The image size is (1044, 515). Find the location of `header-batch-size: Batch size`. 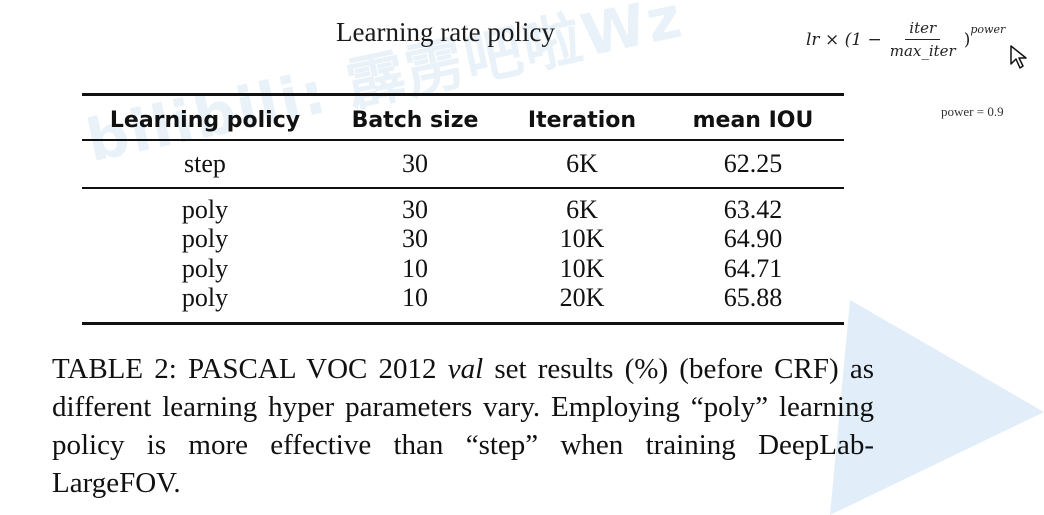

header-batch-size: Batch size is located at coordinates (415, 120).